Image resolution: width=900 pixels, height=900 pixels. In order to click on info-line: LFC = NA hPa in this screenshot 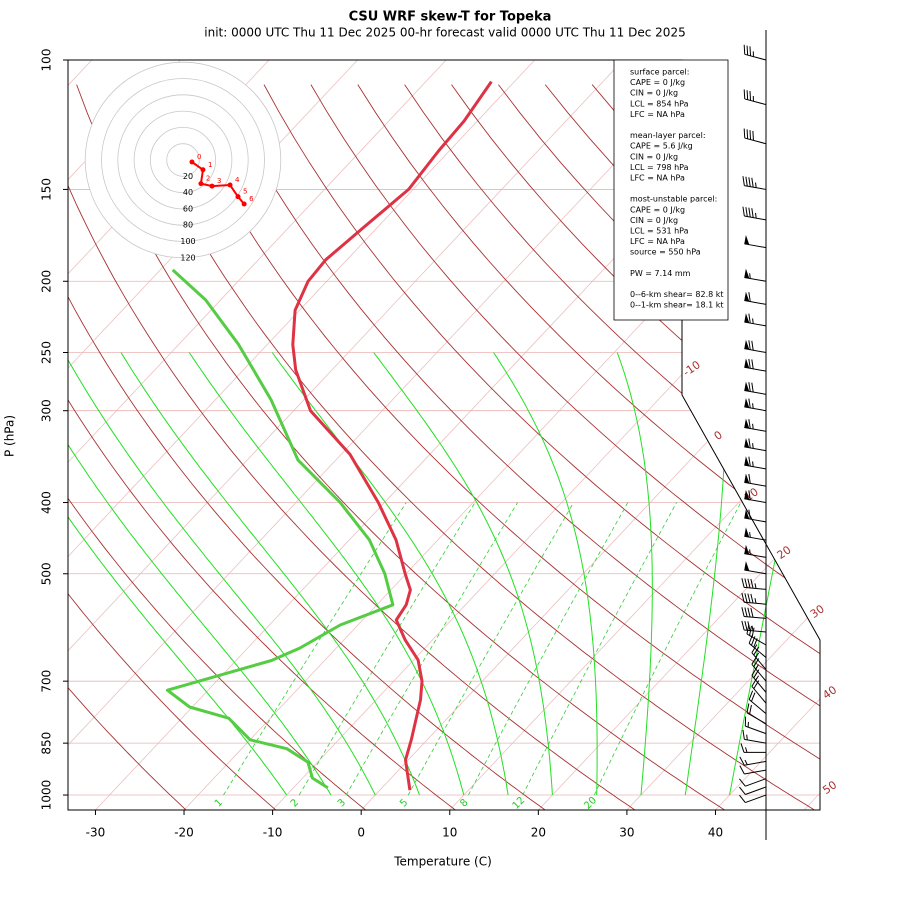, I will do `click(657, 114)`.